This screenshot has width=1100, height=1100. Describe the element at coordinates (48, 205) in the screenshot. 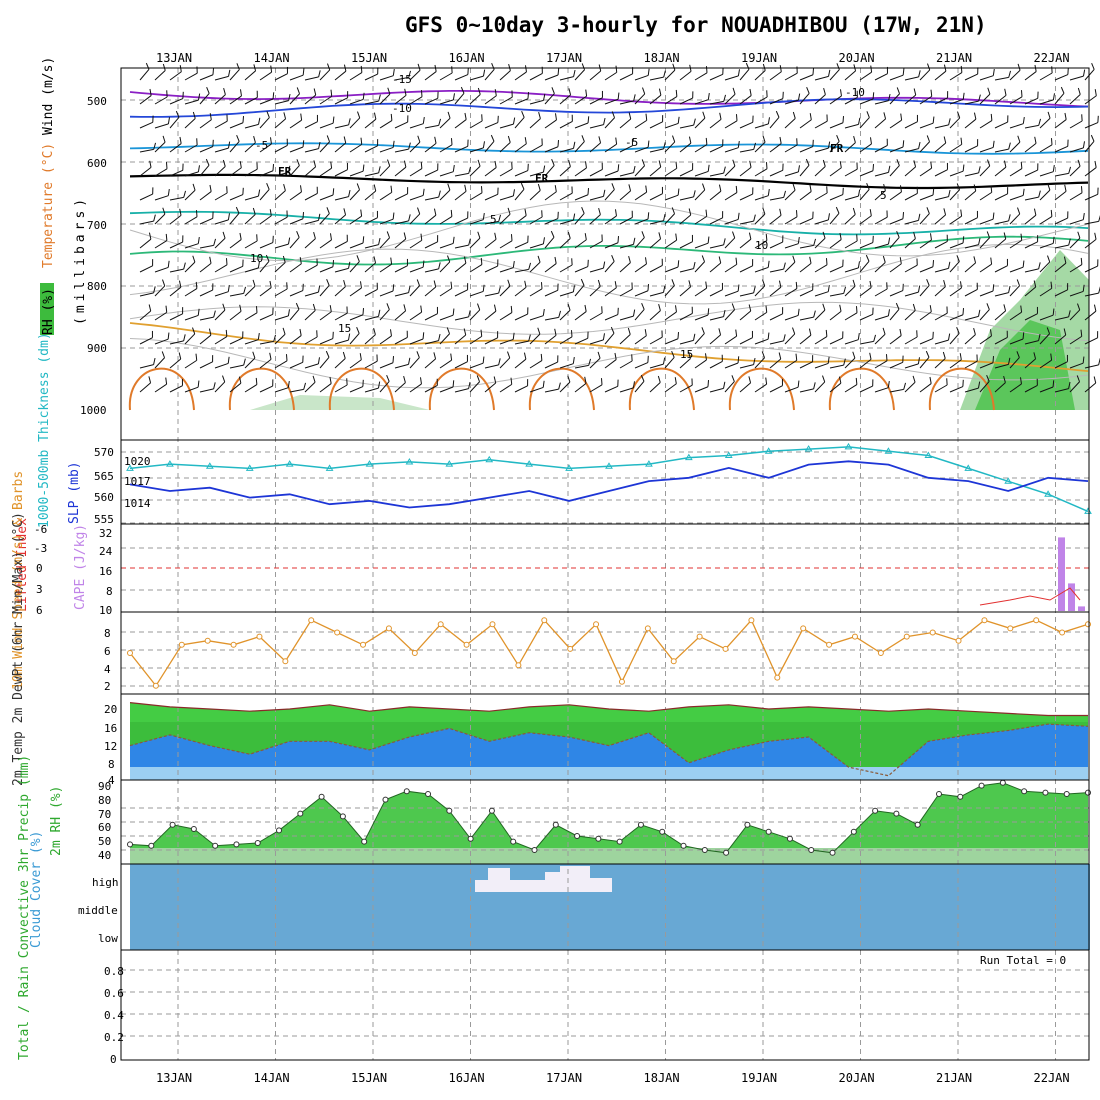

I see `upper-ylabel-temp: Temperature (°C)` at that location.